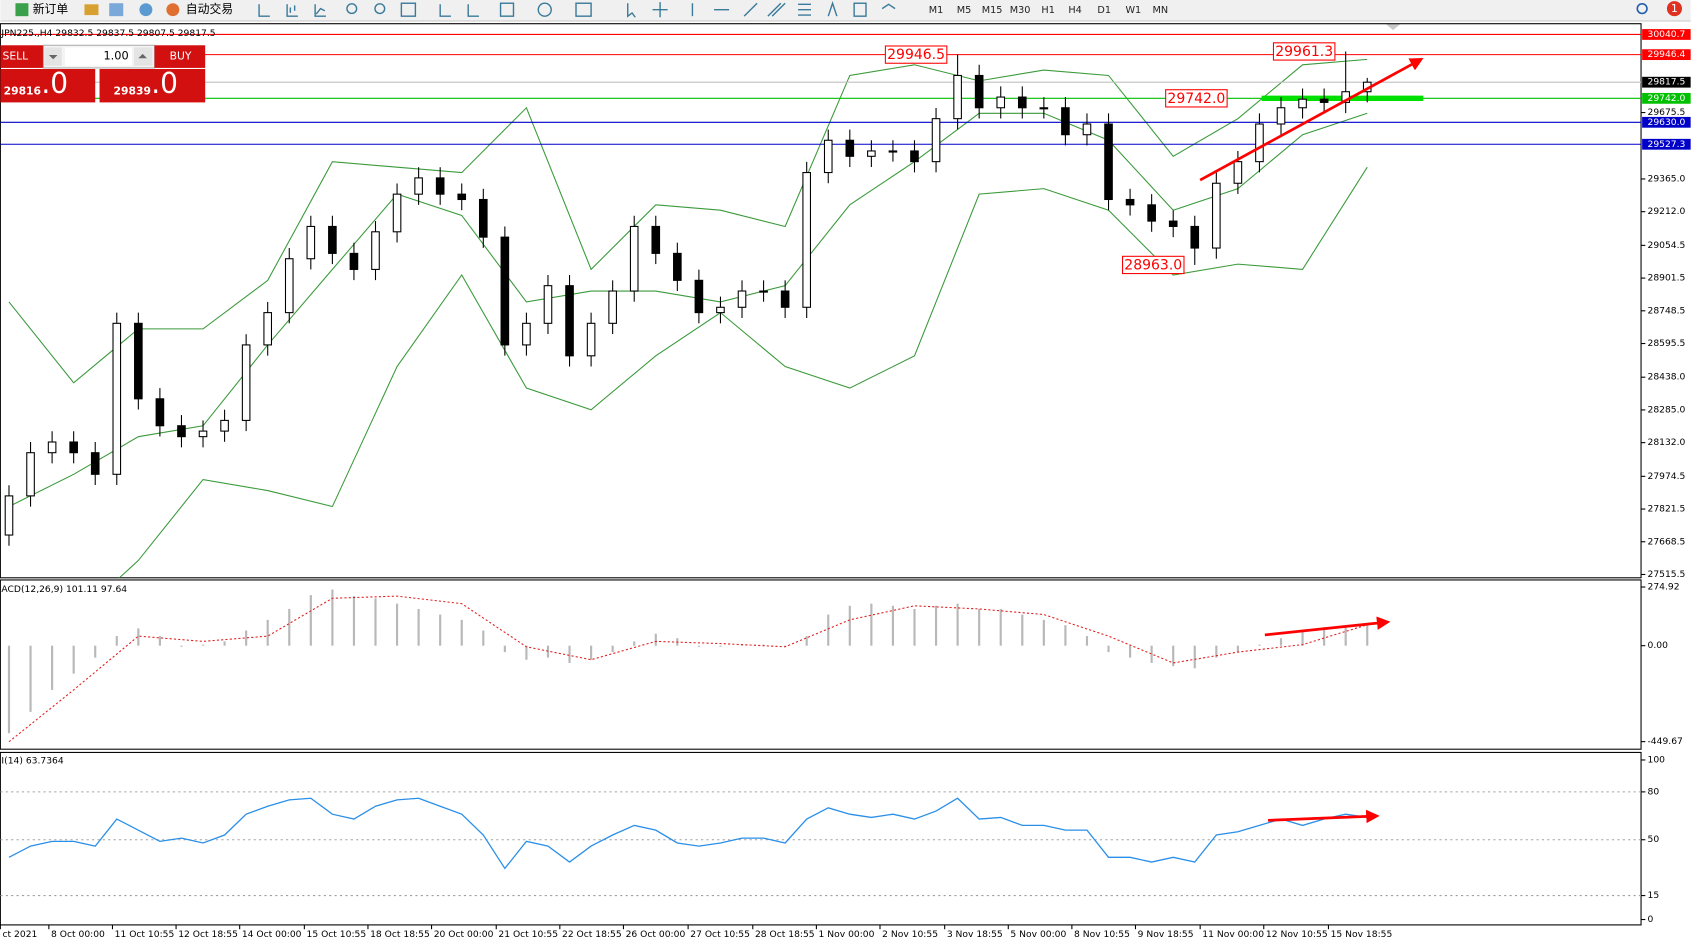  I want to click on auto-trading-icon, so click(173, 10).